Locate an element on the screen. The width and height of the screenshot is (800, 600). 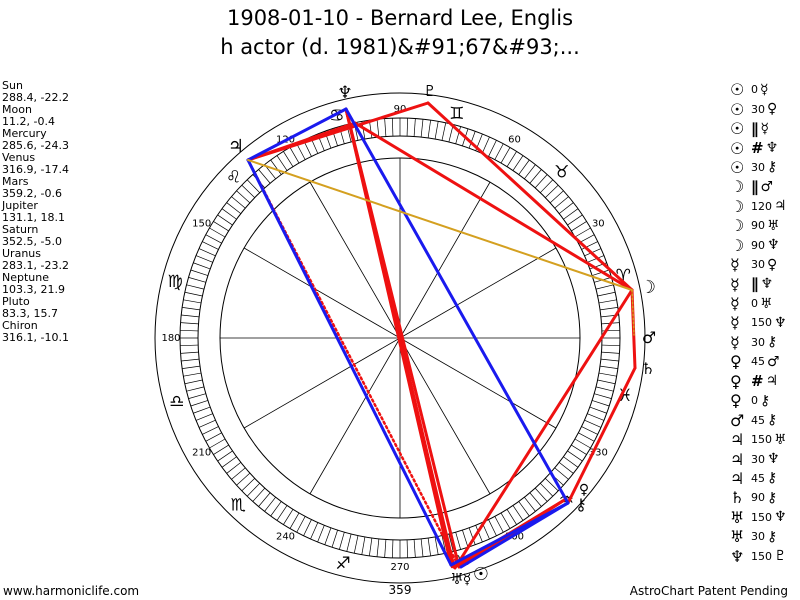
aspect-row: ☿ 0 ♅ is located at coordinates (765, 303).